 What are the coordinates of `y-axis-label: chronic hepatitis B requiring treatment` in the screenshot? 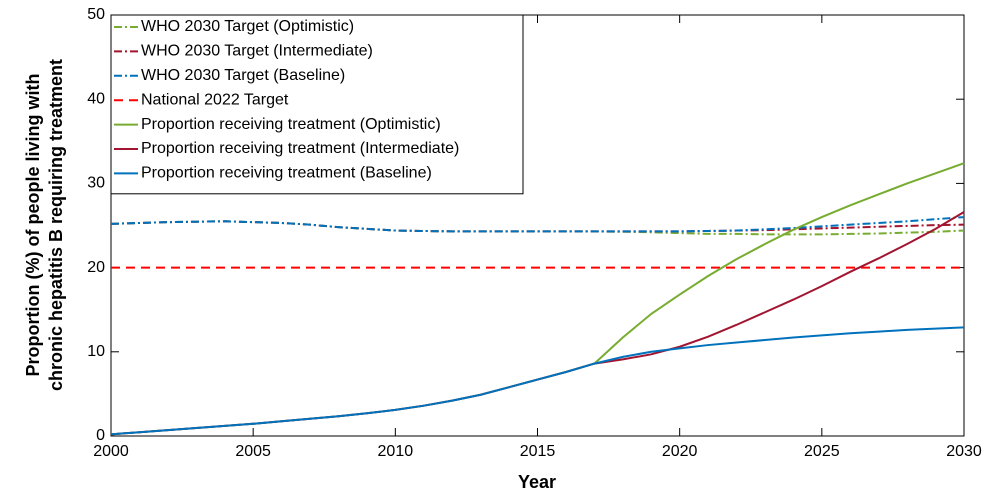 It's located at (56, 225).